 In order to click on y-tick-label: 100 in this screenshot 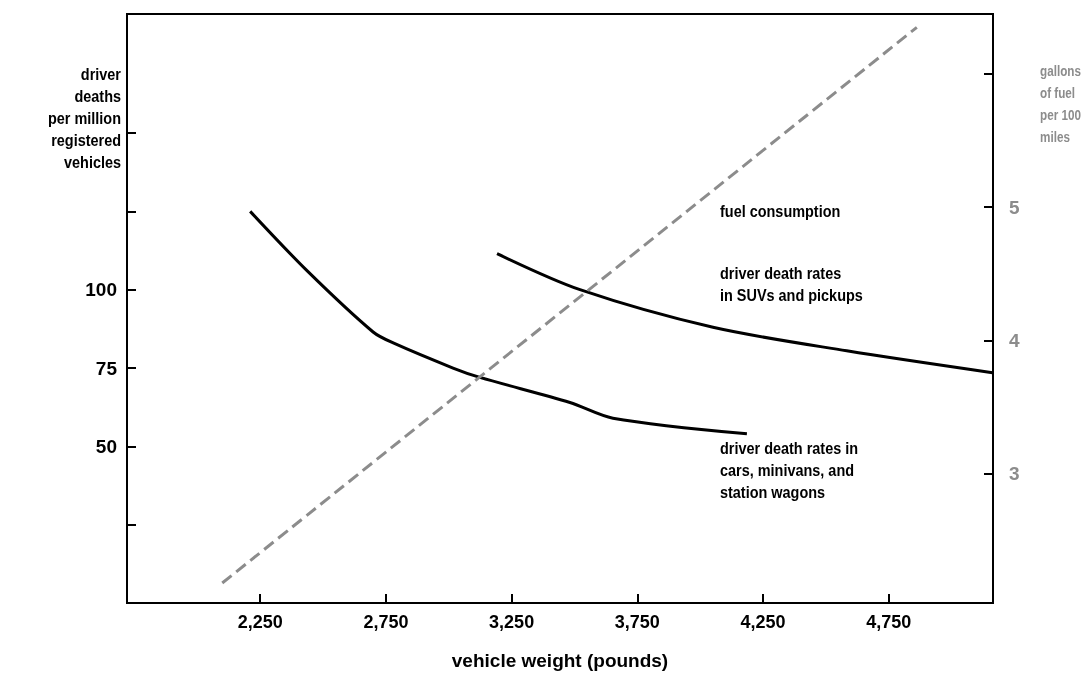, I will do `click(101, 290)`.